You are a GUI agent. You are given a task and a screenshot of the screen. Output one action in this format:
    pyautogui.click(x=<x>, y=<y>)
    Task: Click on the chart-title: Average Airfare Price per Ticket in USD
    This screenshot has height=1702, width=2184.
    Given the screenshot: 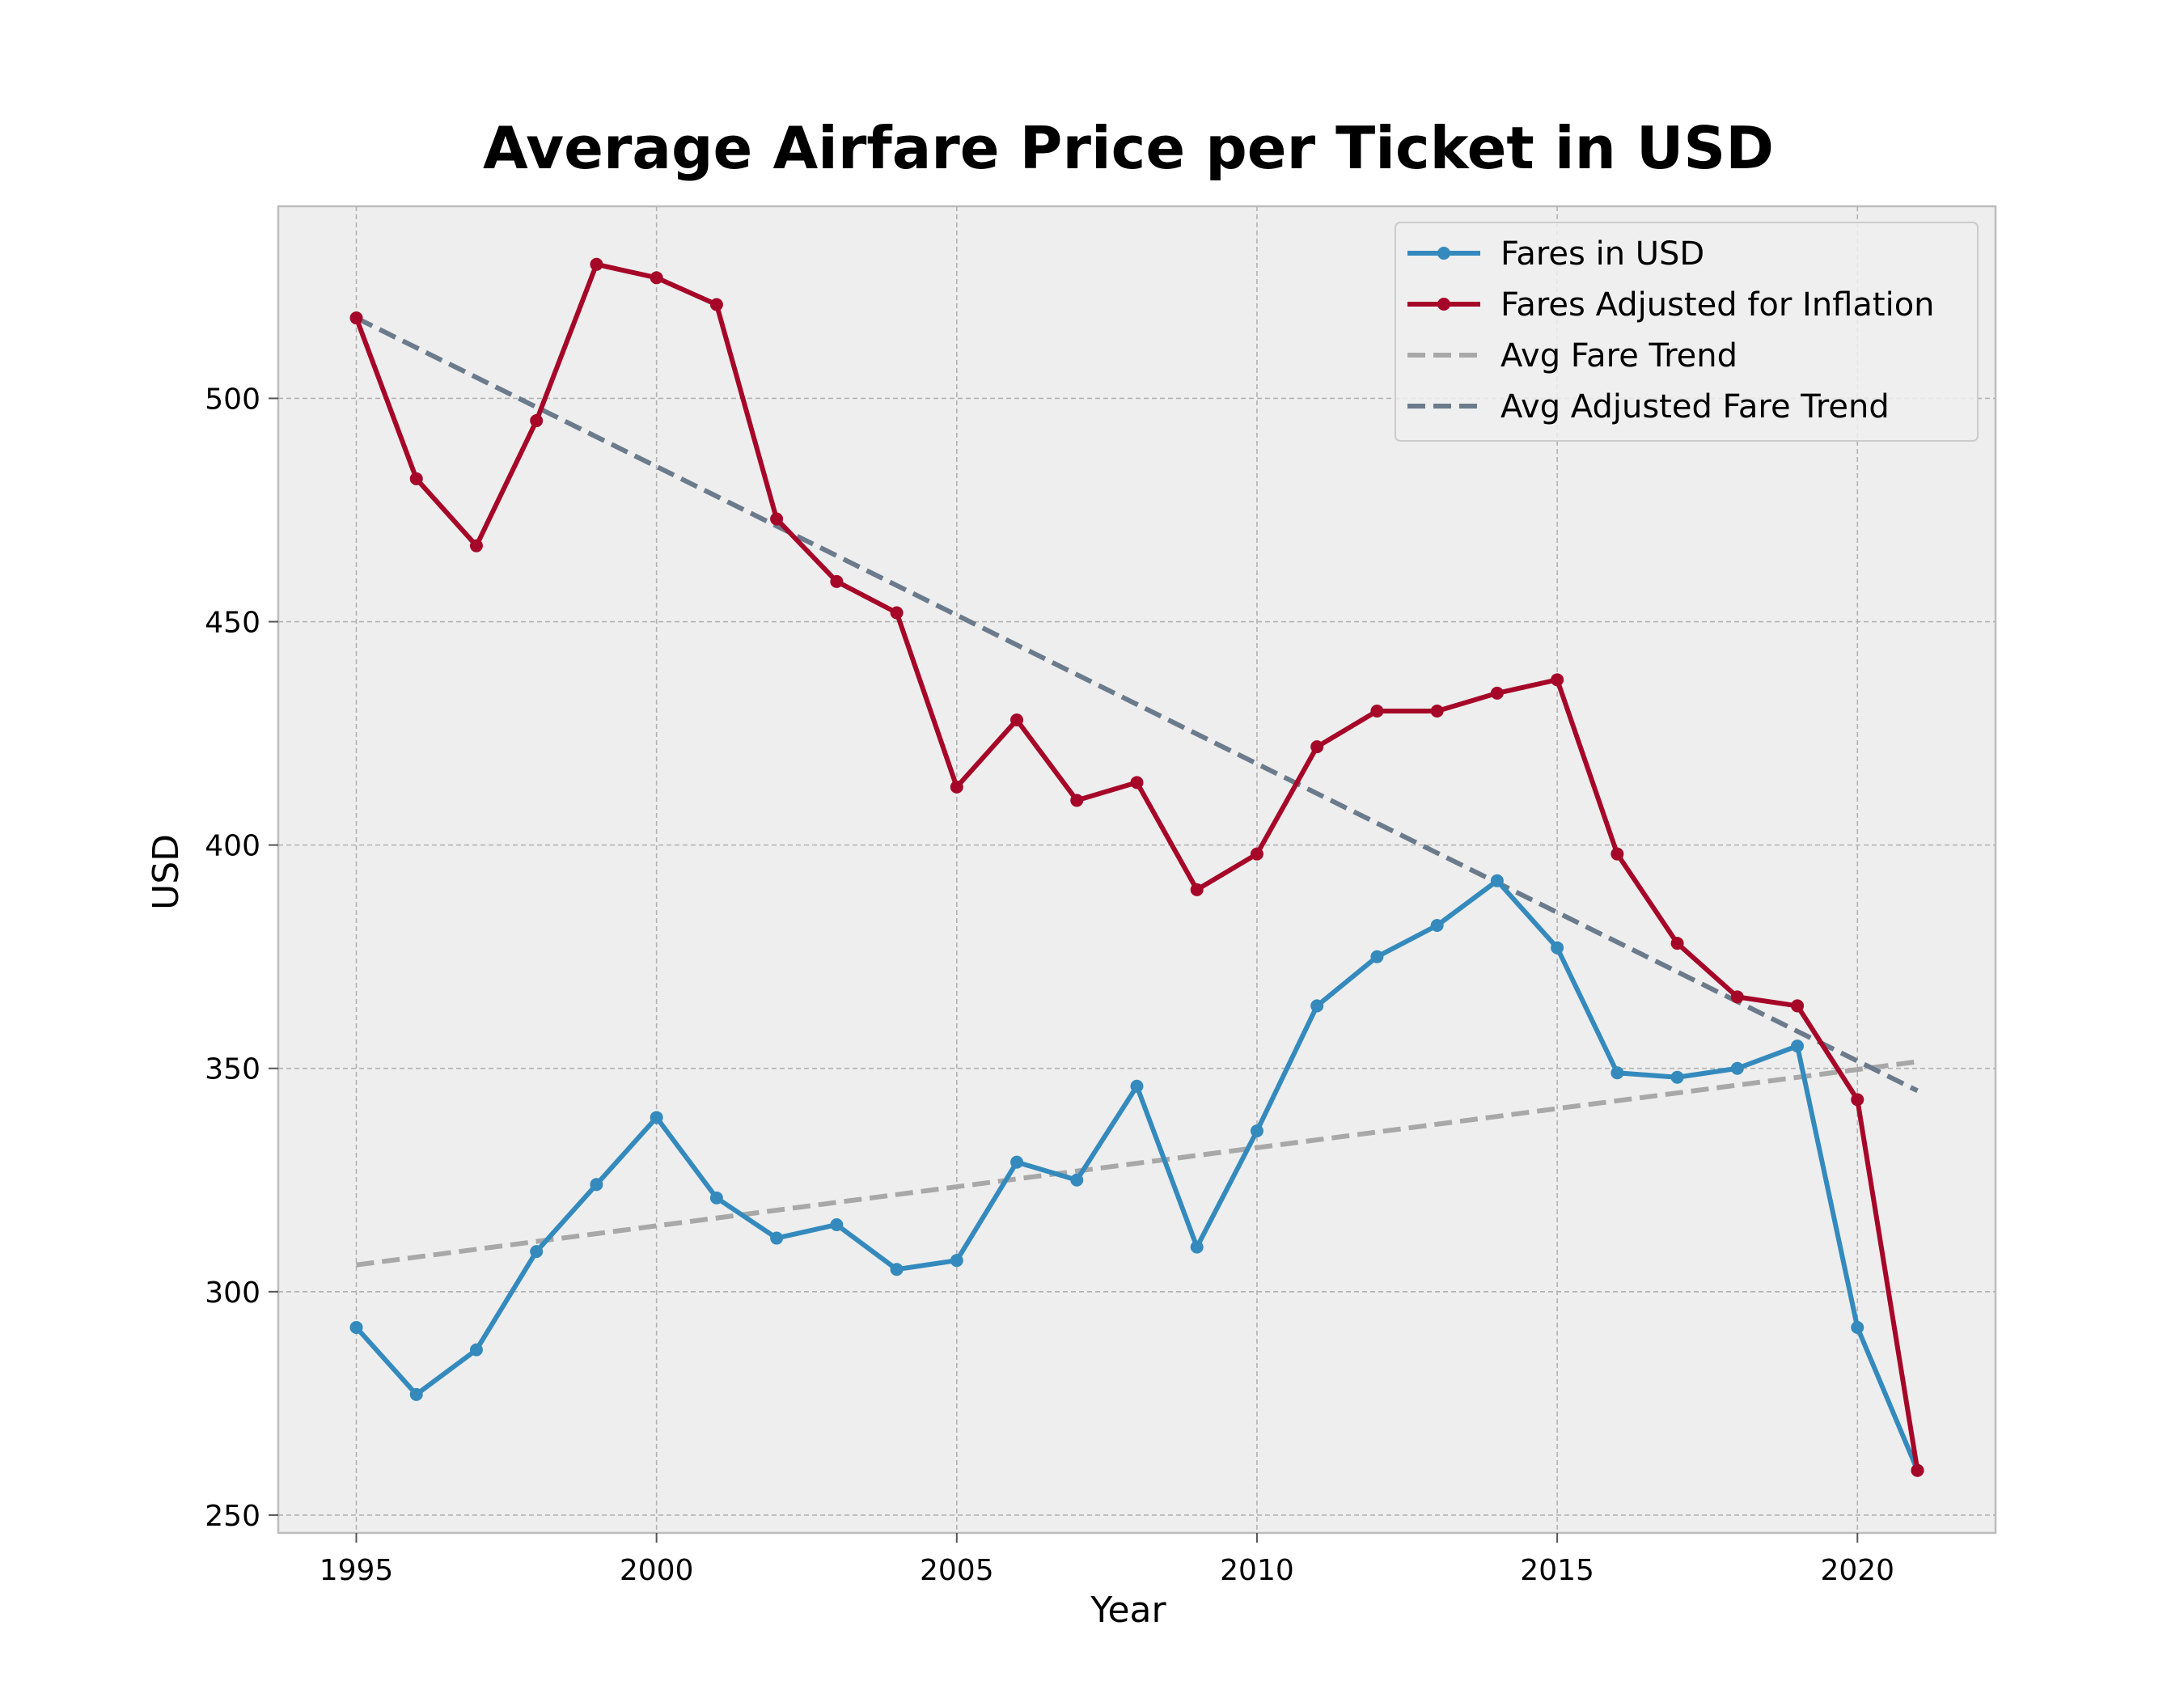 What is the action you would take?
    pyautogui.click(x=1128, y=148)
    